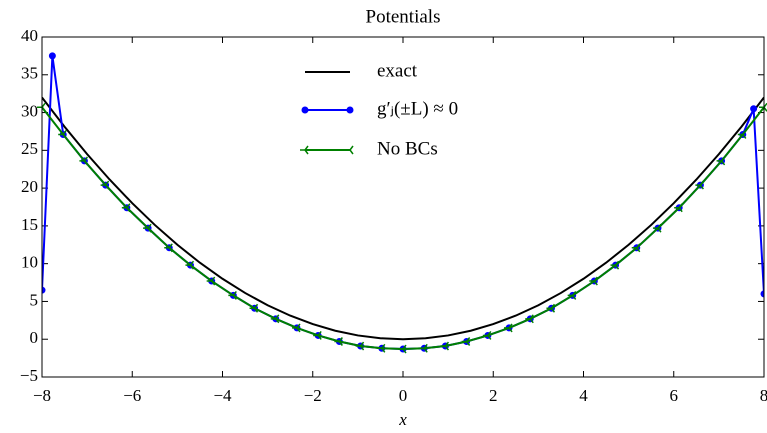 The height and width of the screenshot is (433, 767). Describe the element at coordinates (674, 395) in the screenshot. I see `x-tick-label: 6` at that location.